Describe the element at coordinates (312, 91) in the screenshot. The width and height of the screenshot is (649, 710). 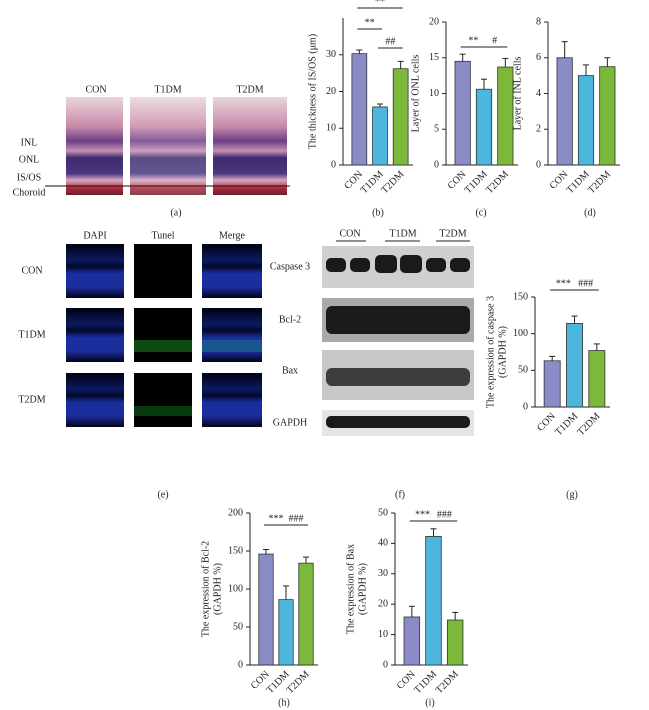
I see `y-axis-title: The thickness of IS/OS (μm)` at that location.